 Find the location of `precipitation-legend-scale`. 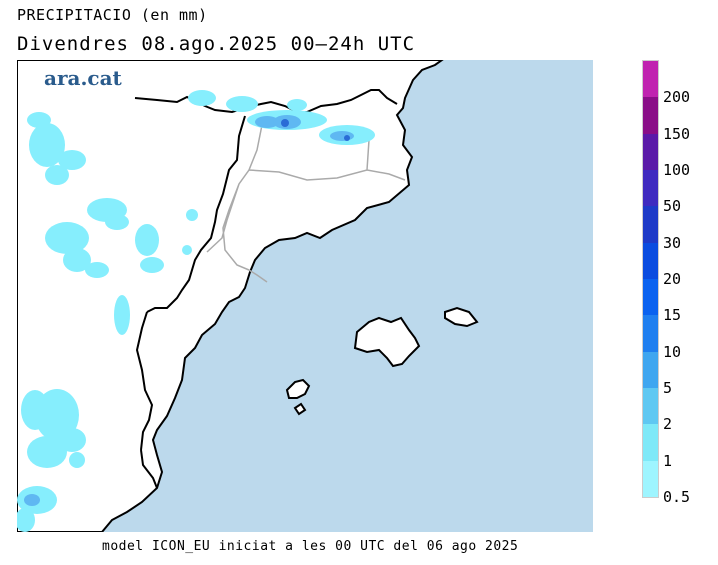

precipitation-legend-scale is located at coordinates (650, 279).